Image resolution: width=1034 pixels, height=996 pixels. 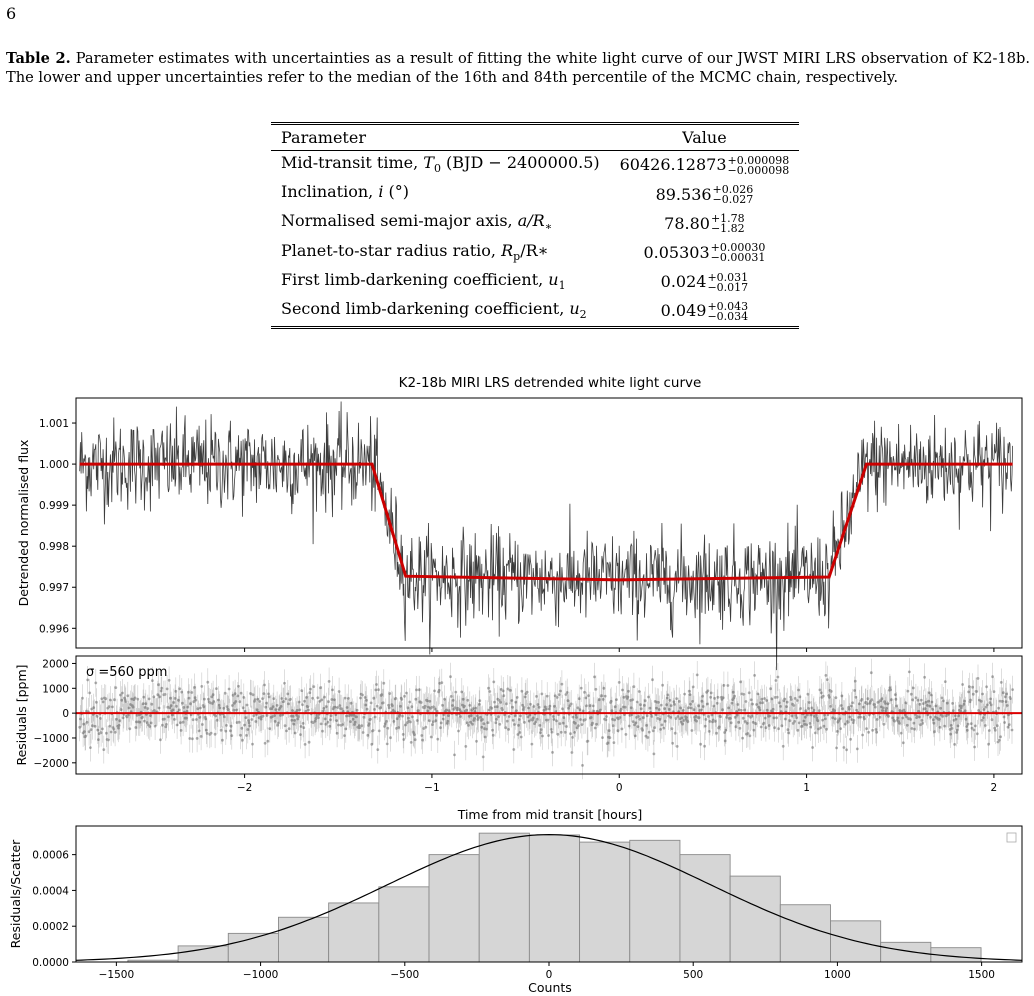 I want to click on value-uncertainty: +0.043 −0.034, so click(x=728, y=311).